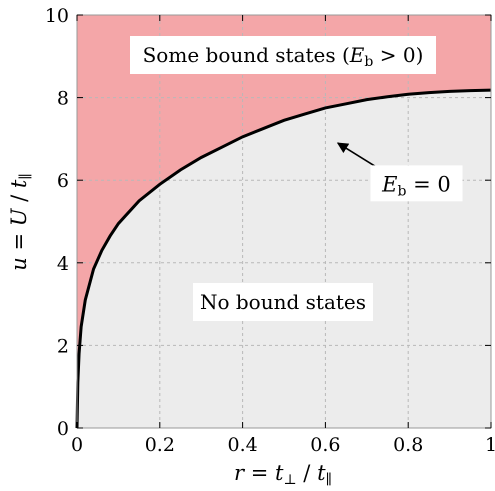 This screenshot has height=491, width=495. I want to click on upper-region-label-box: Some bound states (Eb > 0), so click(283, 55).